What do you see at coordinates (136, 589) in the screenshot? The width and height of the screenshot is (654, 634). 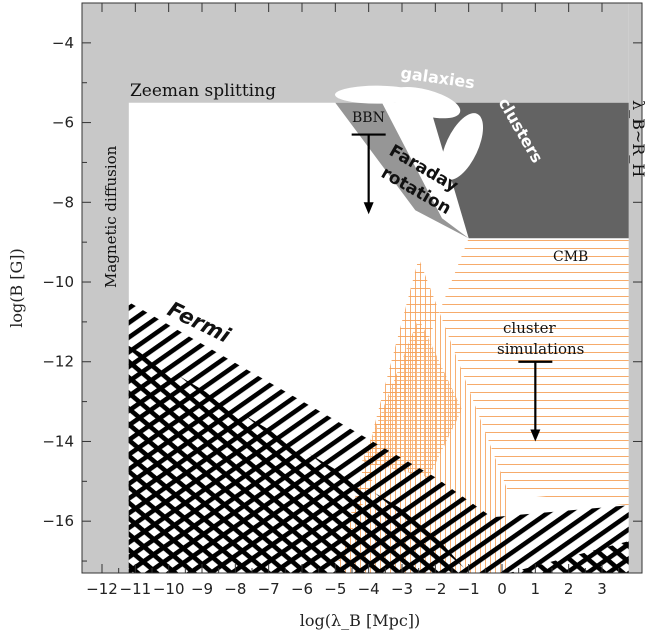 I see `x-tick-label: −11` at bounding box center [136, 589].